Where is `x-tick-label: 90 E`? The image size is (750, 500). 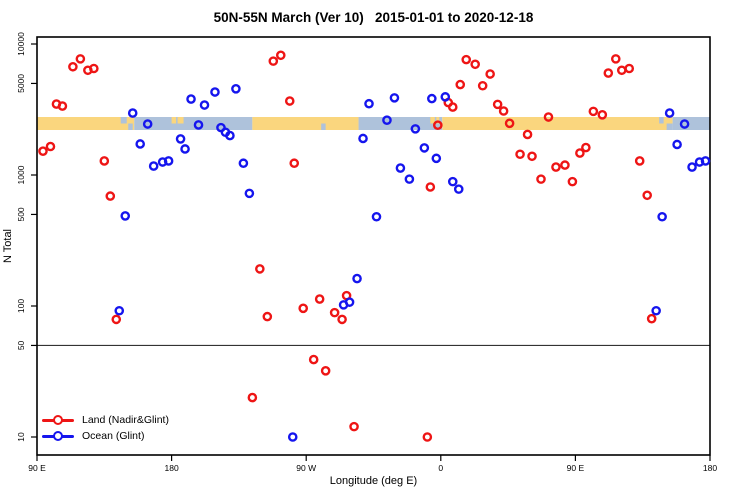 x-tick-label: 90 E is located at coordinates (576, 468).